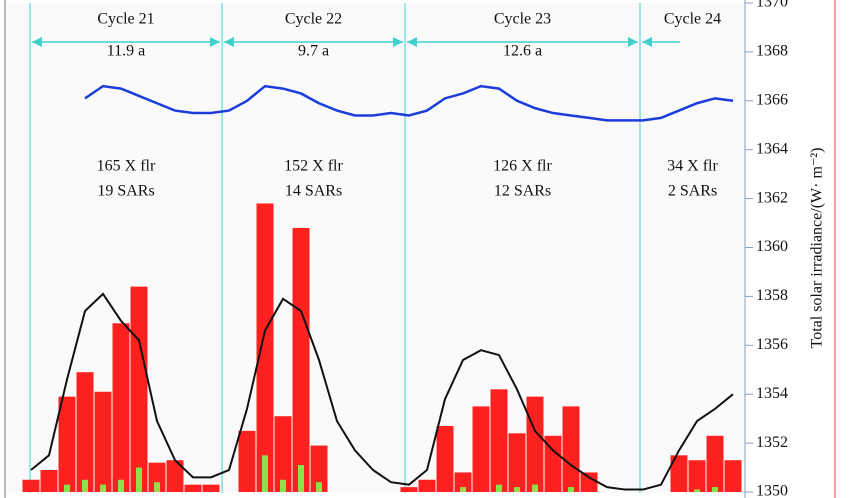 This screenshot has width=850, height=498. Describe the element at coordinates (313, 19) in the screenshot. I see `cycle-name: Cycle 22` at that location.